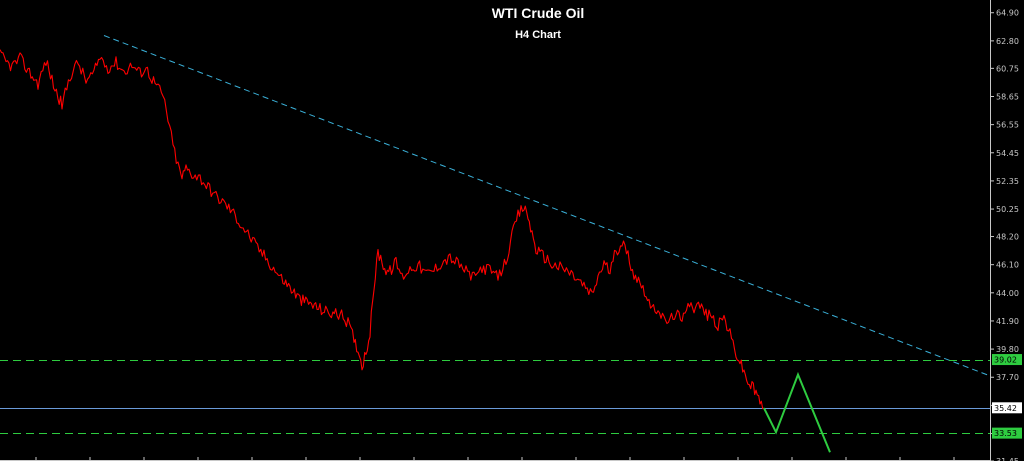 The image size is (1024, 461). Describe the element at coordinates (1007, 237) in the screenshot. I see `y-tick-label: 48.20` at that location.